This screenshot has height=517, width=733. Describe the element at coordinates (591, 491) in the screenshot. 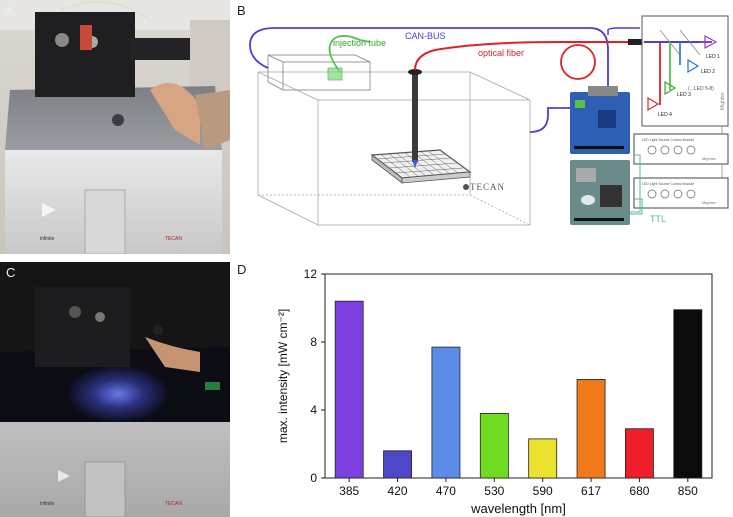

I see `x-tick-label: 617` at that location.